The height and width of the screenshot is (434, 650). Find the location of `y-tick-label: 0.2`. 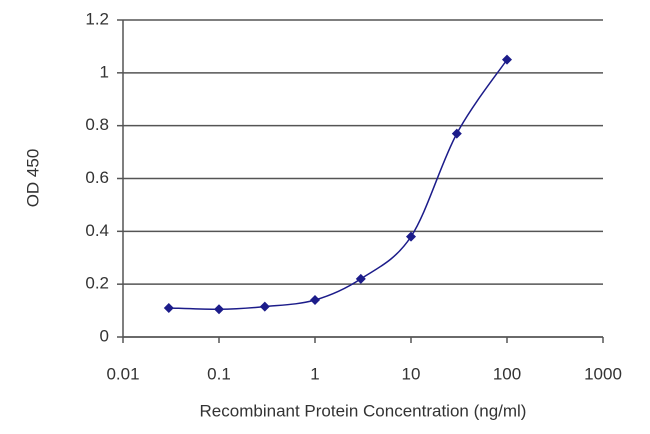

y-tick-label: 0.2 is located at coordinates (97, 283).